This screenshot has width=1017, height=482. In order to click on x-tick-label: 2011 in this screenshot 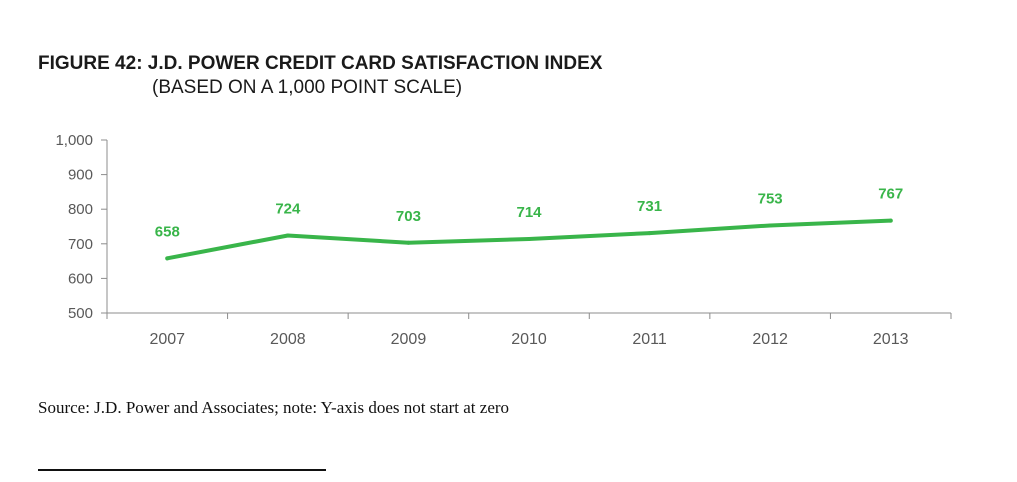, I will do `click(649, 339)`.